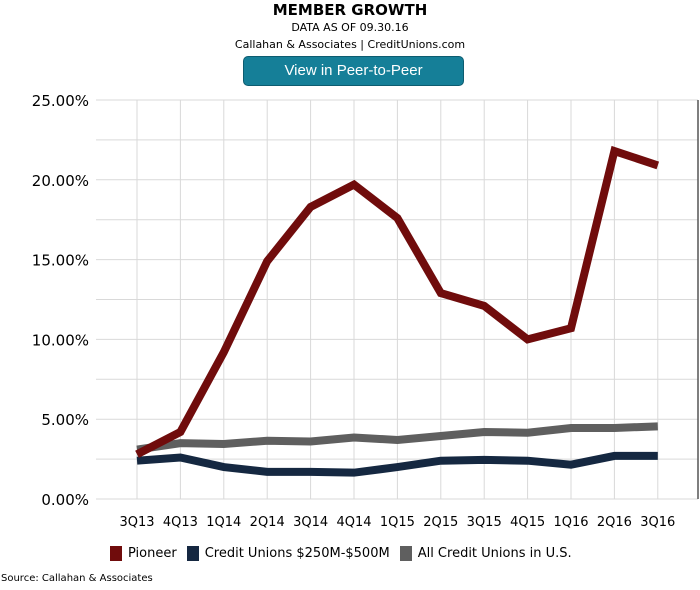 The height and width of the screenshot is (590, 700). I want to click on view-in-peer-to-peer-button: View in Peer-to-Peer, so click(353, 71).